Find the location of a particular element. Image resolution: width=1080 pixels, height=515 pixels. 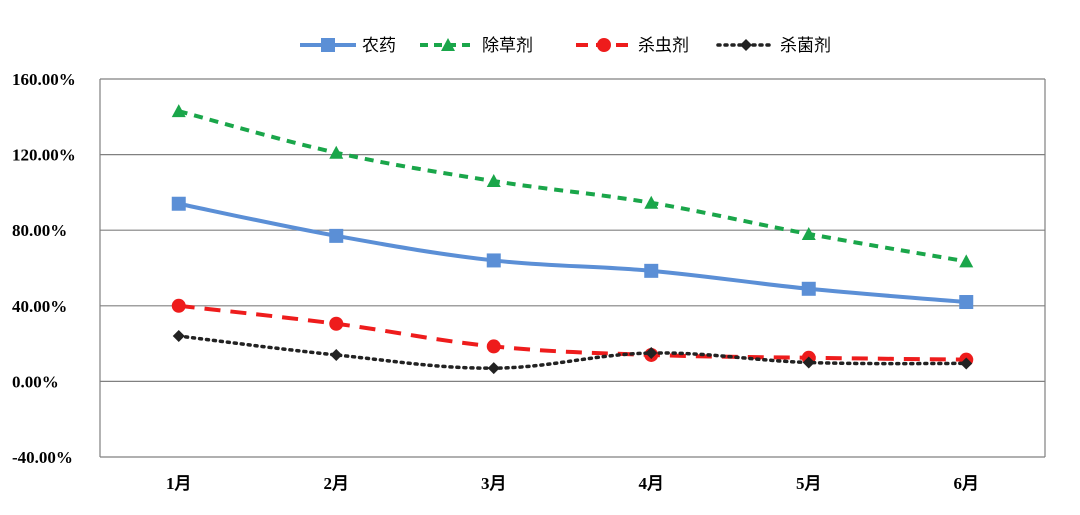

x-tick-label: 3月 is located at coordinates (494, 483).